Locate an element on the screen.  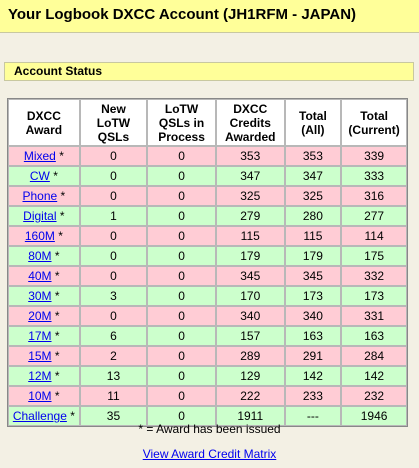
award-link: 17M is located at coordinates (40, 336).